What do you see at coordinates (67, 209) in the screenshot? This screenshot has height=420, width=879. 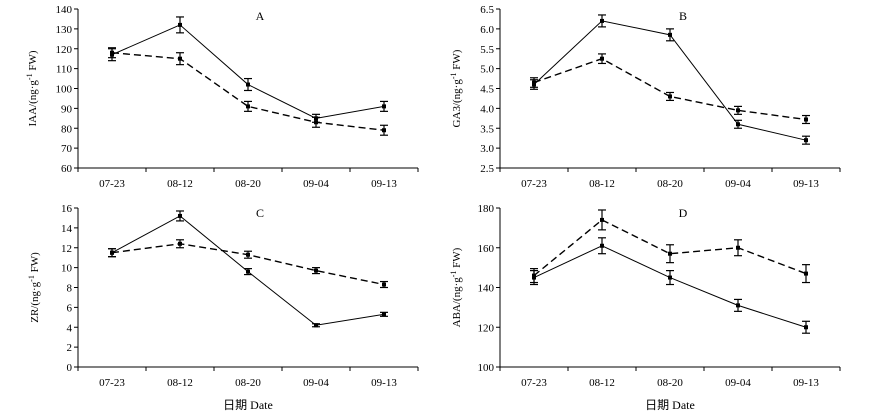 I see `y-tick-label: 16` at bounding box center [67, 209].